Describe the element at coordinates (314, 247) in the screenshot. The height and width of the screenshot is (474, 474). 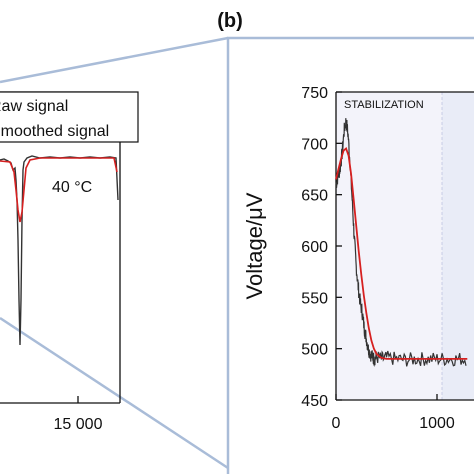
I see `y-tick-label: 600` at that location.